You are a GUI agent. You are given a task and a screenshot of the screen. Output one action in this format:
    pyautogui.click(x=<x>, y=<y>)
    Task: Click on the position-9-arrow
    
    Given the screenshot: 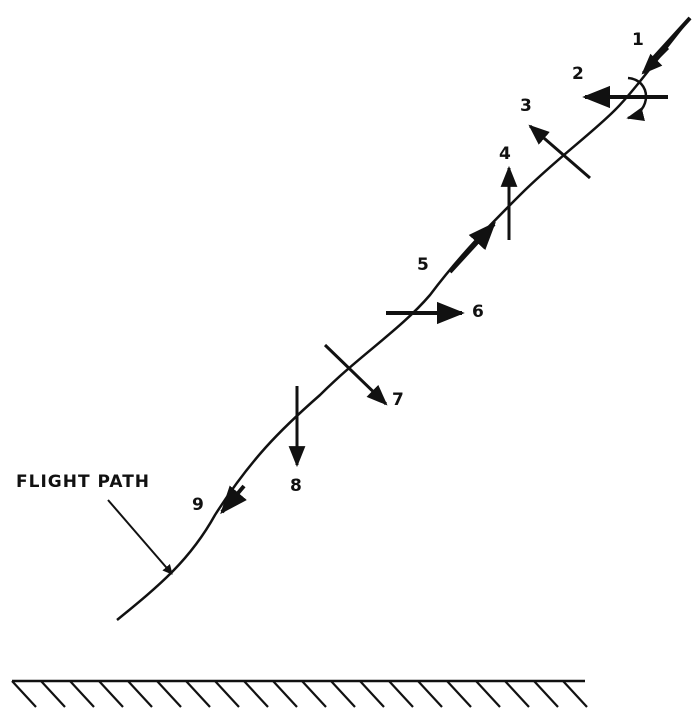 What is the action you would take?
    pyautogui.click(x=233, y=499)
    